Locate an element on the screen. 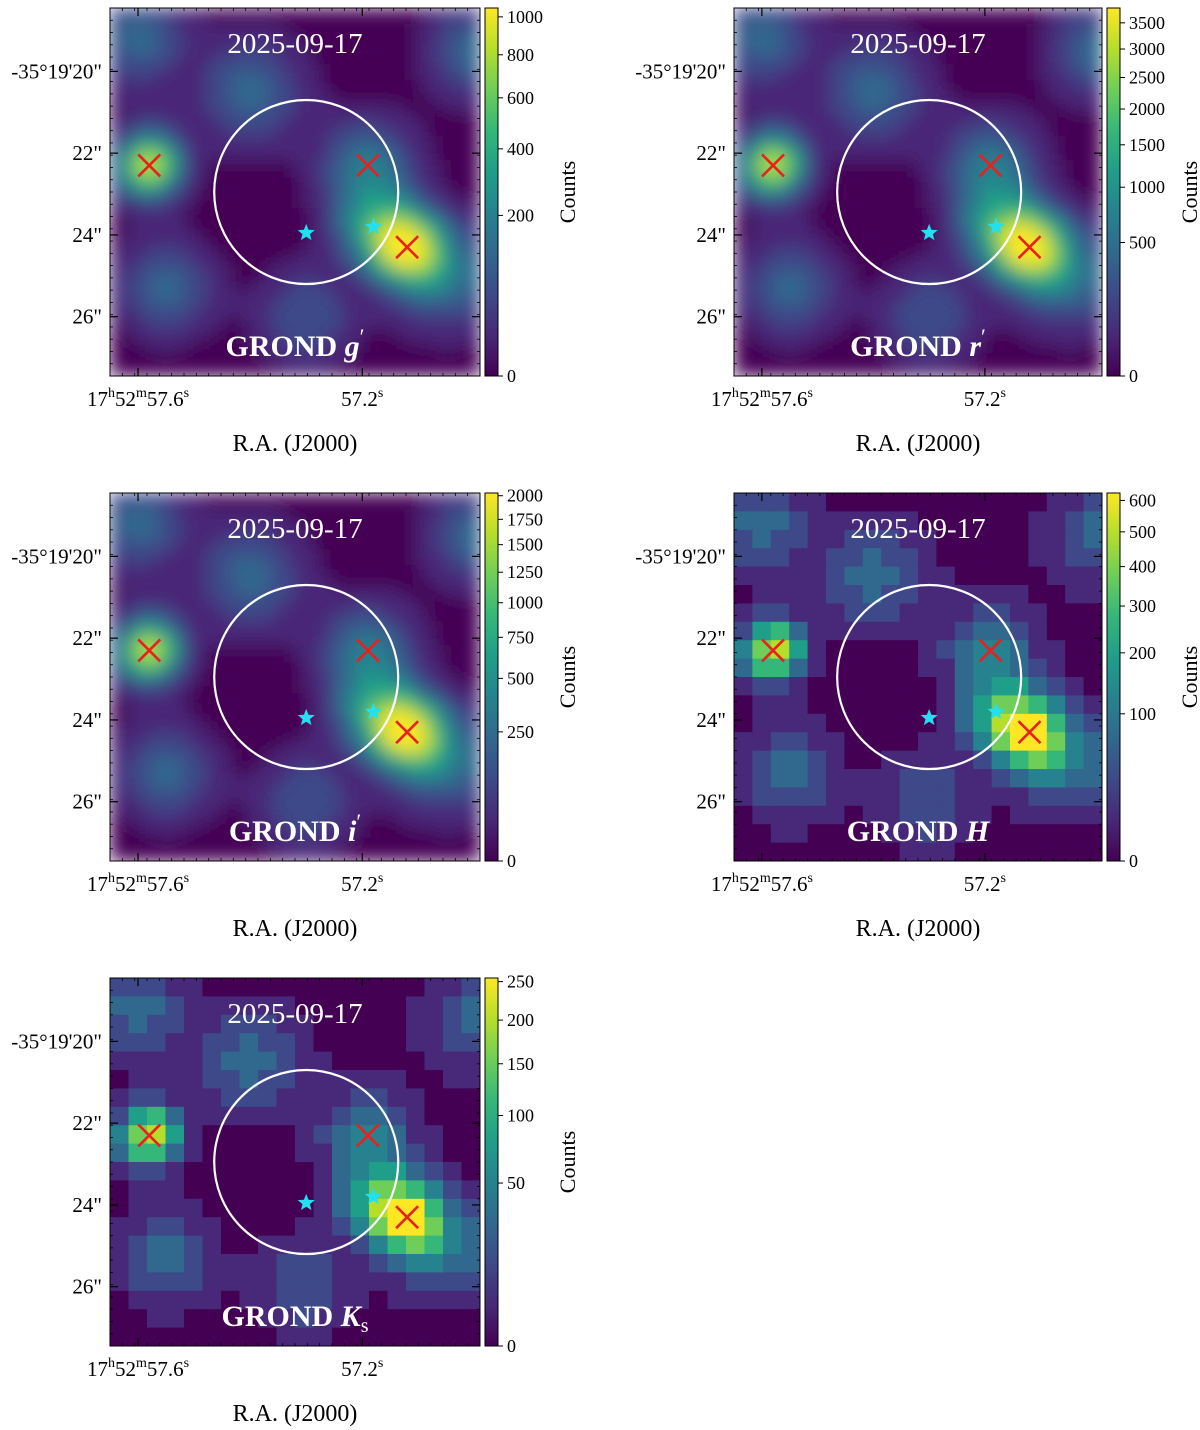  colorbar-tick-label: 50 is located at coordinates (516, 1183).